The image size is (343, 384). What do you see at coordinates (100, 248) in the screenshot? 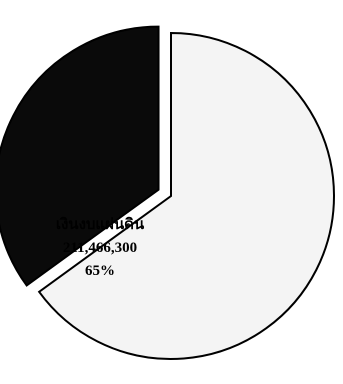
I see `slice-label-value: 211,466,300` at bounding box center [100, 248].